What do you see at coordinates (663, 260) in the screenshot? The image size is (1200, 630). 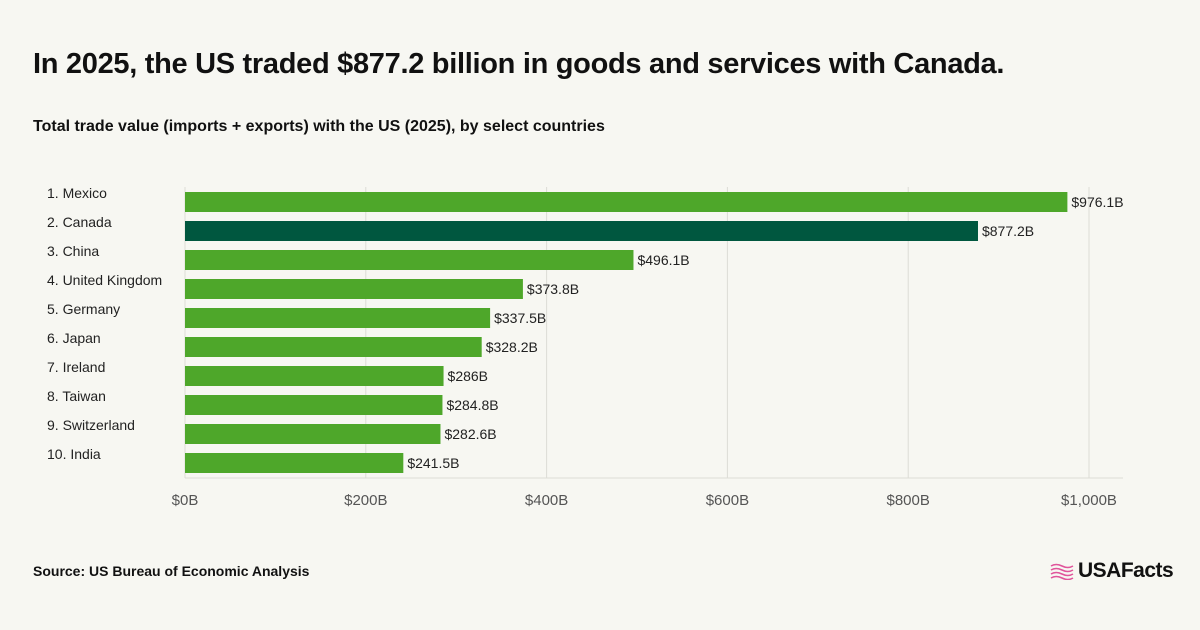 I see `data-label: $496.1B` at bounding box center [663, 260].